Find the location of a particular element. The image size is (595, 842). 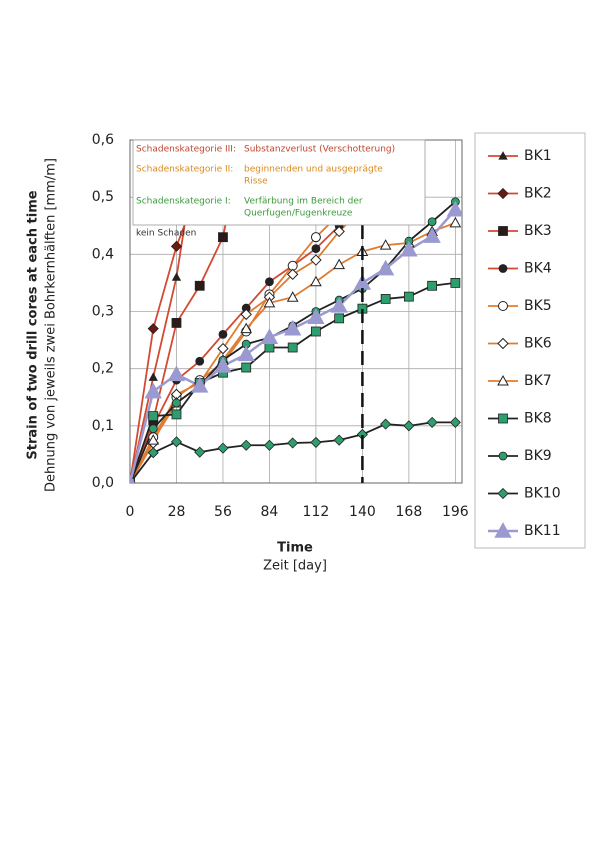

y-tick-label: 0,0 is located at coordinates (103, 483).